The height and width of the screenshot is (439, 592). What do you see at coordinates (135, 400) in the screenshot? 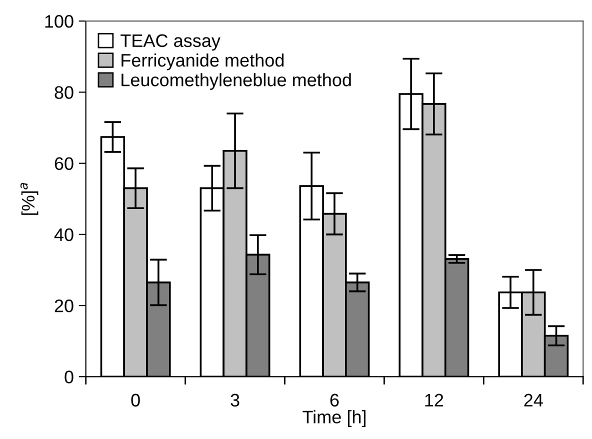
I see `x-tick-label: 0` at bounding box center [135, 400].